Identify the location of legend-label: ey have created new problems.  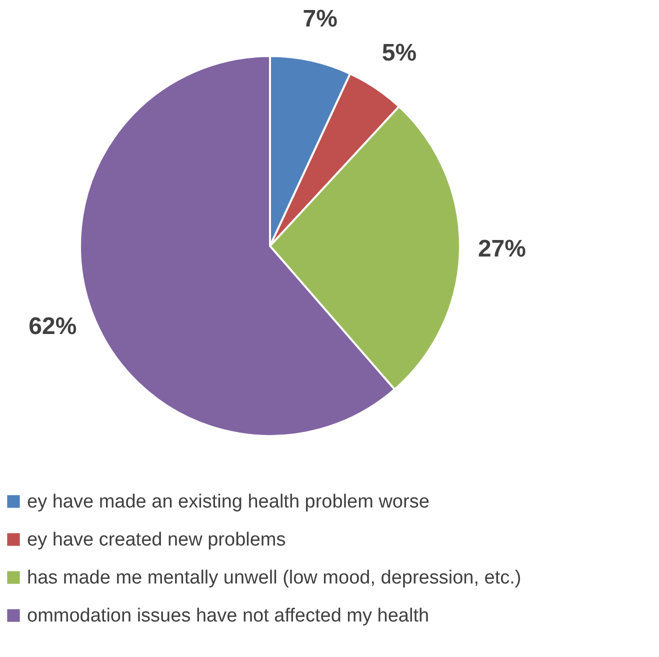
(156, 540).